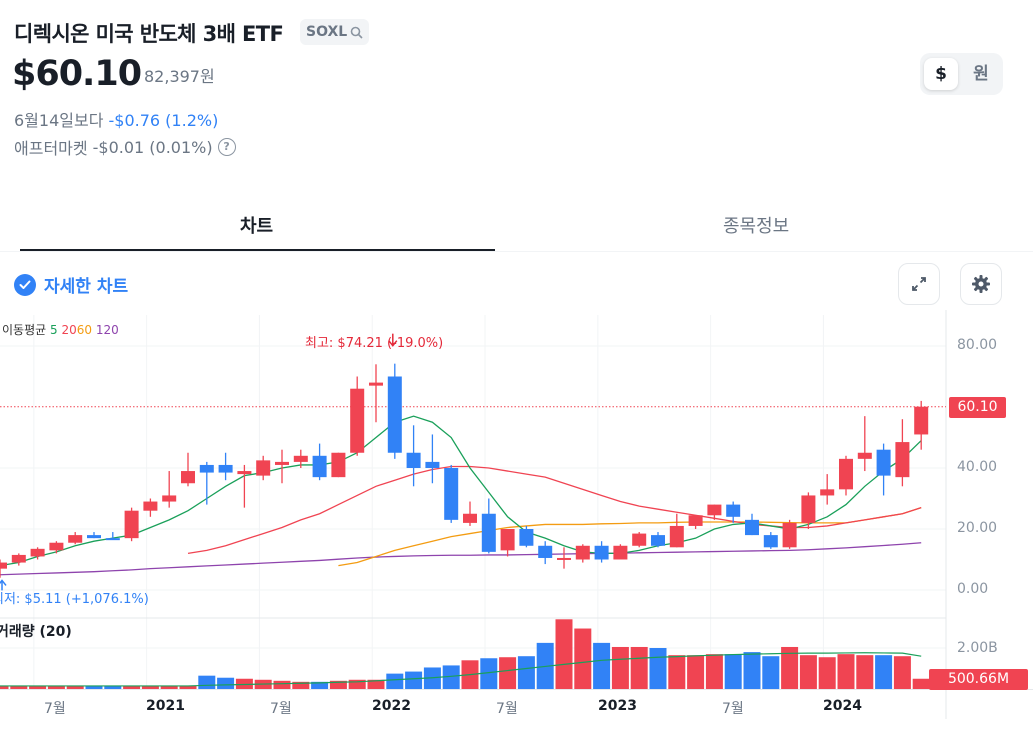 This screenshot has height=744, width=1033. Describe the element at coordinates (516, 251) in the screenshot. I see `tab-divider` at that location.